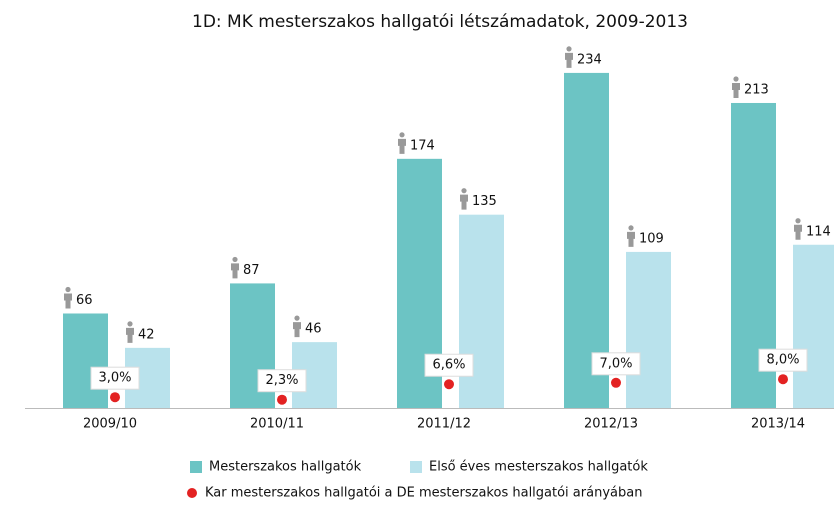 This screenshot has width=834, height=507. I want to click on value-label: 46, so click(313, 329).